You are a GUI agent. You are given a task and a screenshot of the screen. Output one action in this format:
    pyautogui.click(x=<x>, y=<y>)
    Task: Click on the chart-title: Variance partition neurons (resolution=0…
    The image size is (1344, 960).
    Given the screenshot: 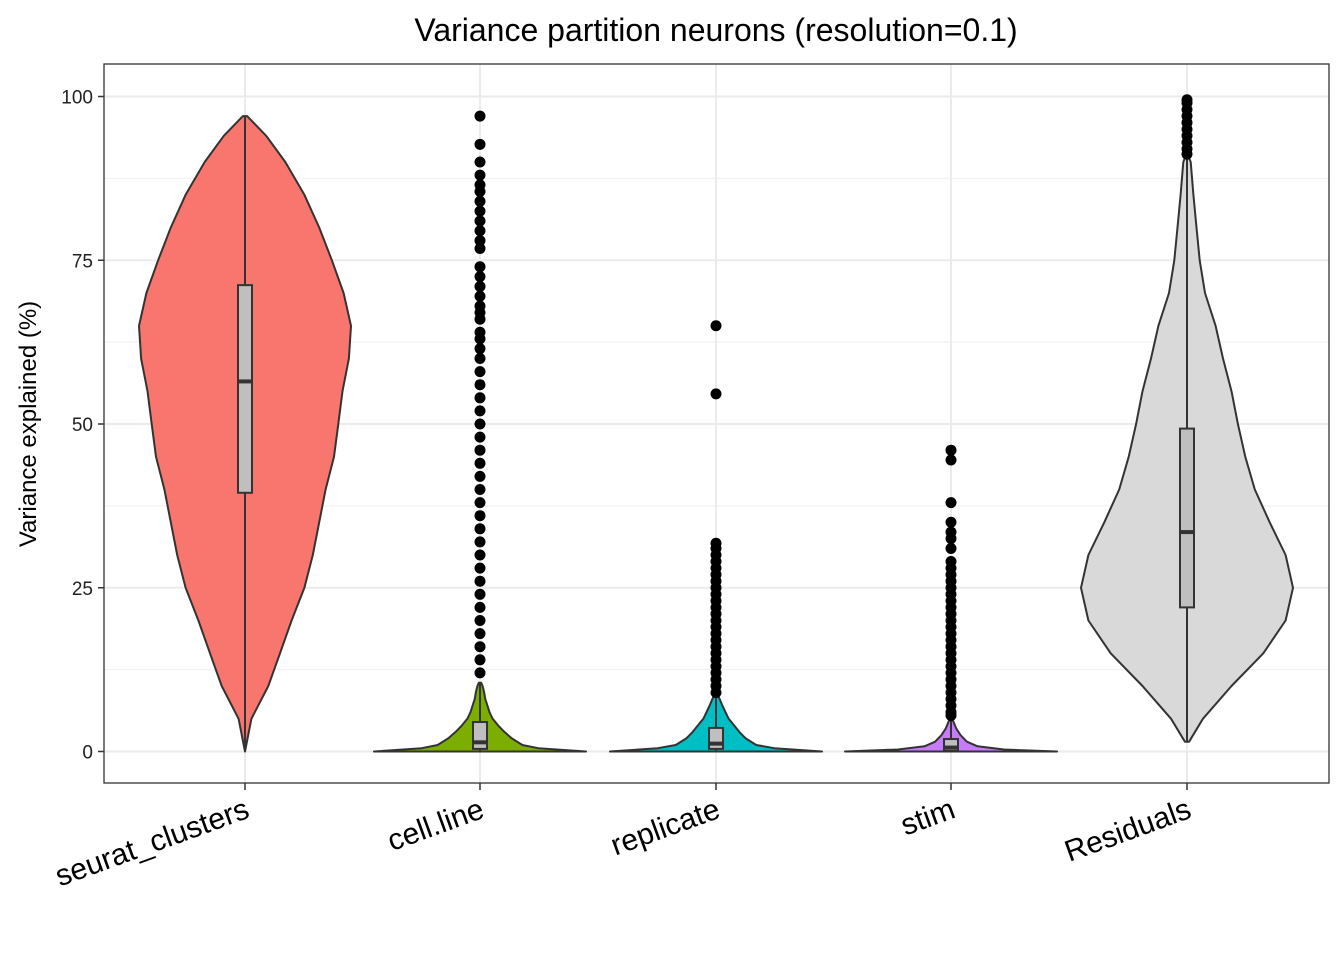 What is the action you would take?
    pyautogui.click(x=715, y=30)
    